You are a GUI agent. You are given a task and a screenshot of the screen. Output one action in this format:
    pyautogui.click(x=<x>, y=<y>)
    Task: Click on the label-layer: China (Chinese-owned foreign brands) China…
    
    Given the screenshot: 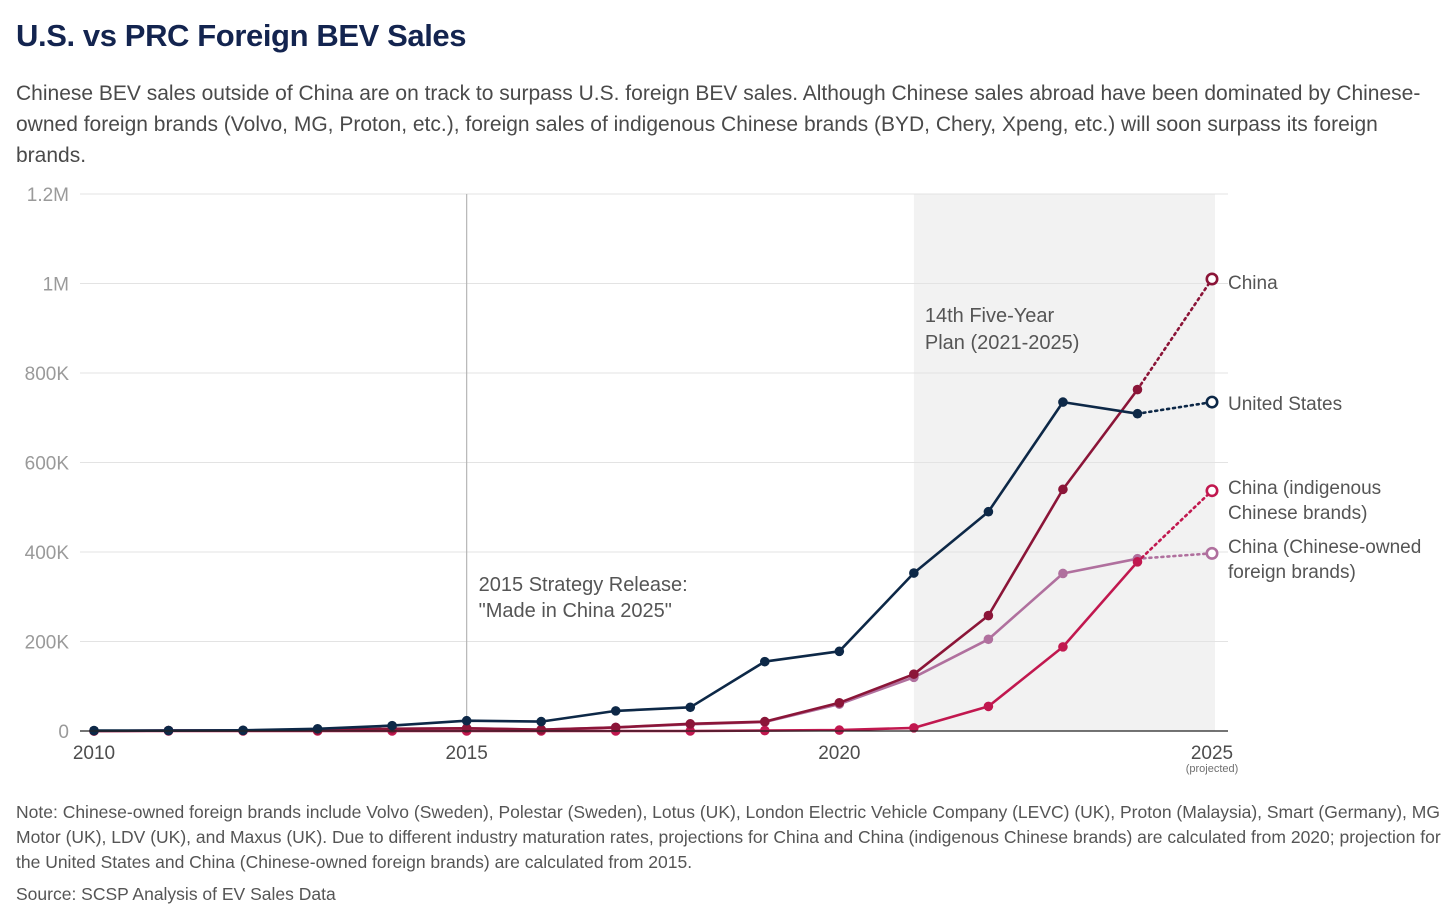 What is the action you would take?
    pyautogui.click(x=1324, y=428)
    